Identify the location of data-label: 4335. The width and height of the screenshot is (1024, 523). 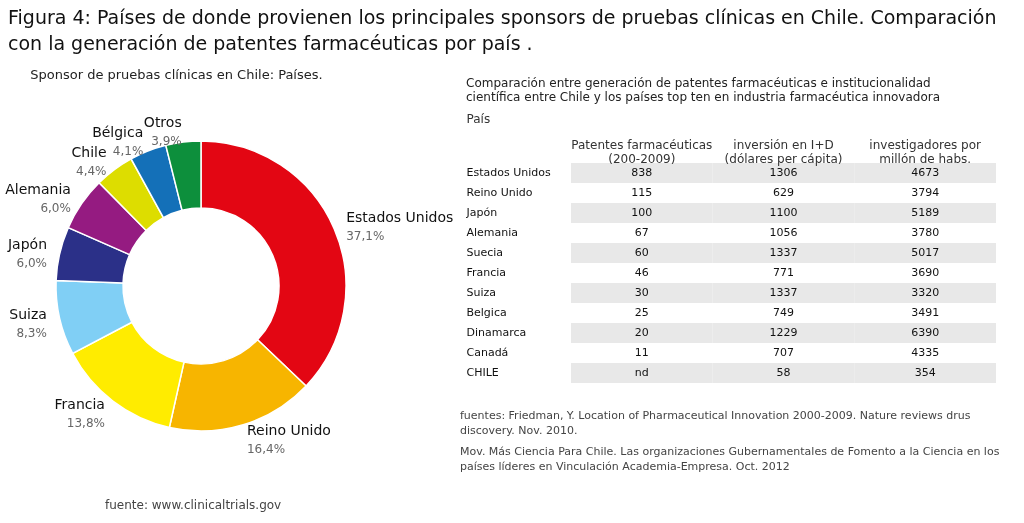
(925, 352).